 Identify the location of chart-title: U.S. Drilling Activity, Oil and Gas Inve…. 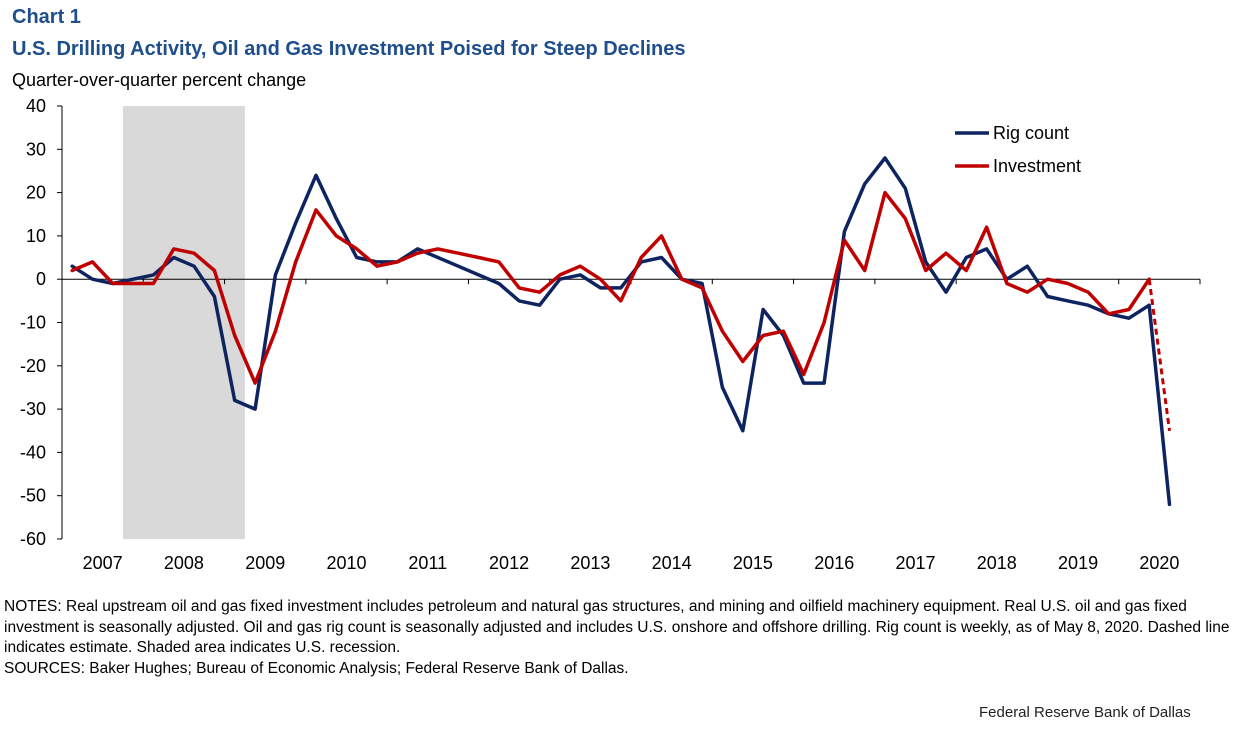
(349, 49).